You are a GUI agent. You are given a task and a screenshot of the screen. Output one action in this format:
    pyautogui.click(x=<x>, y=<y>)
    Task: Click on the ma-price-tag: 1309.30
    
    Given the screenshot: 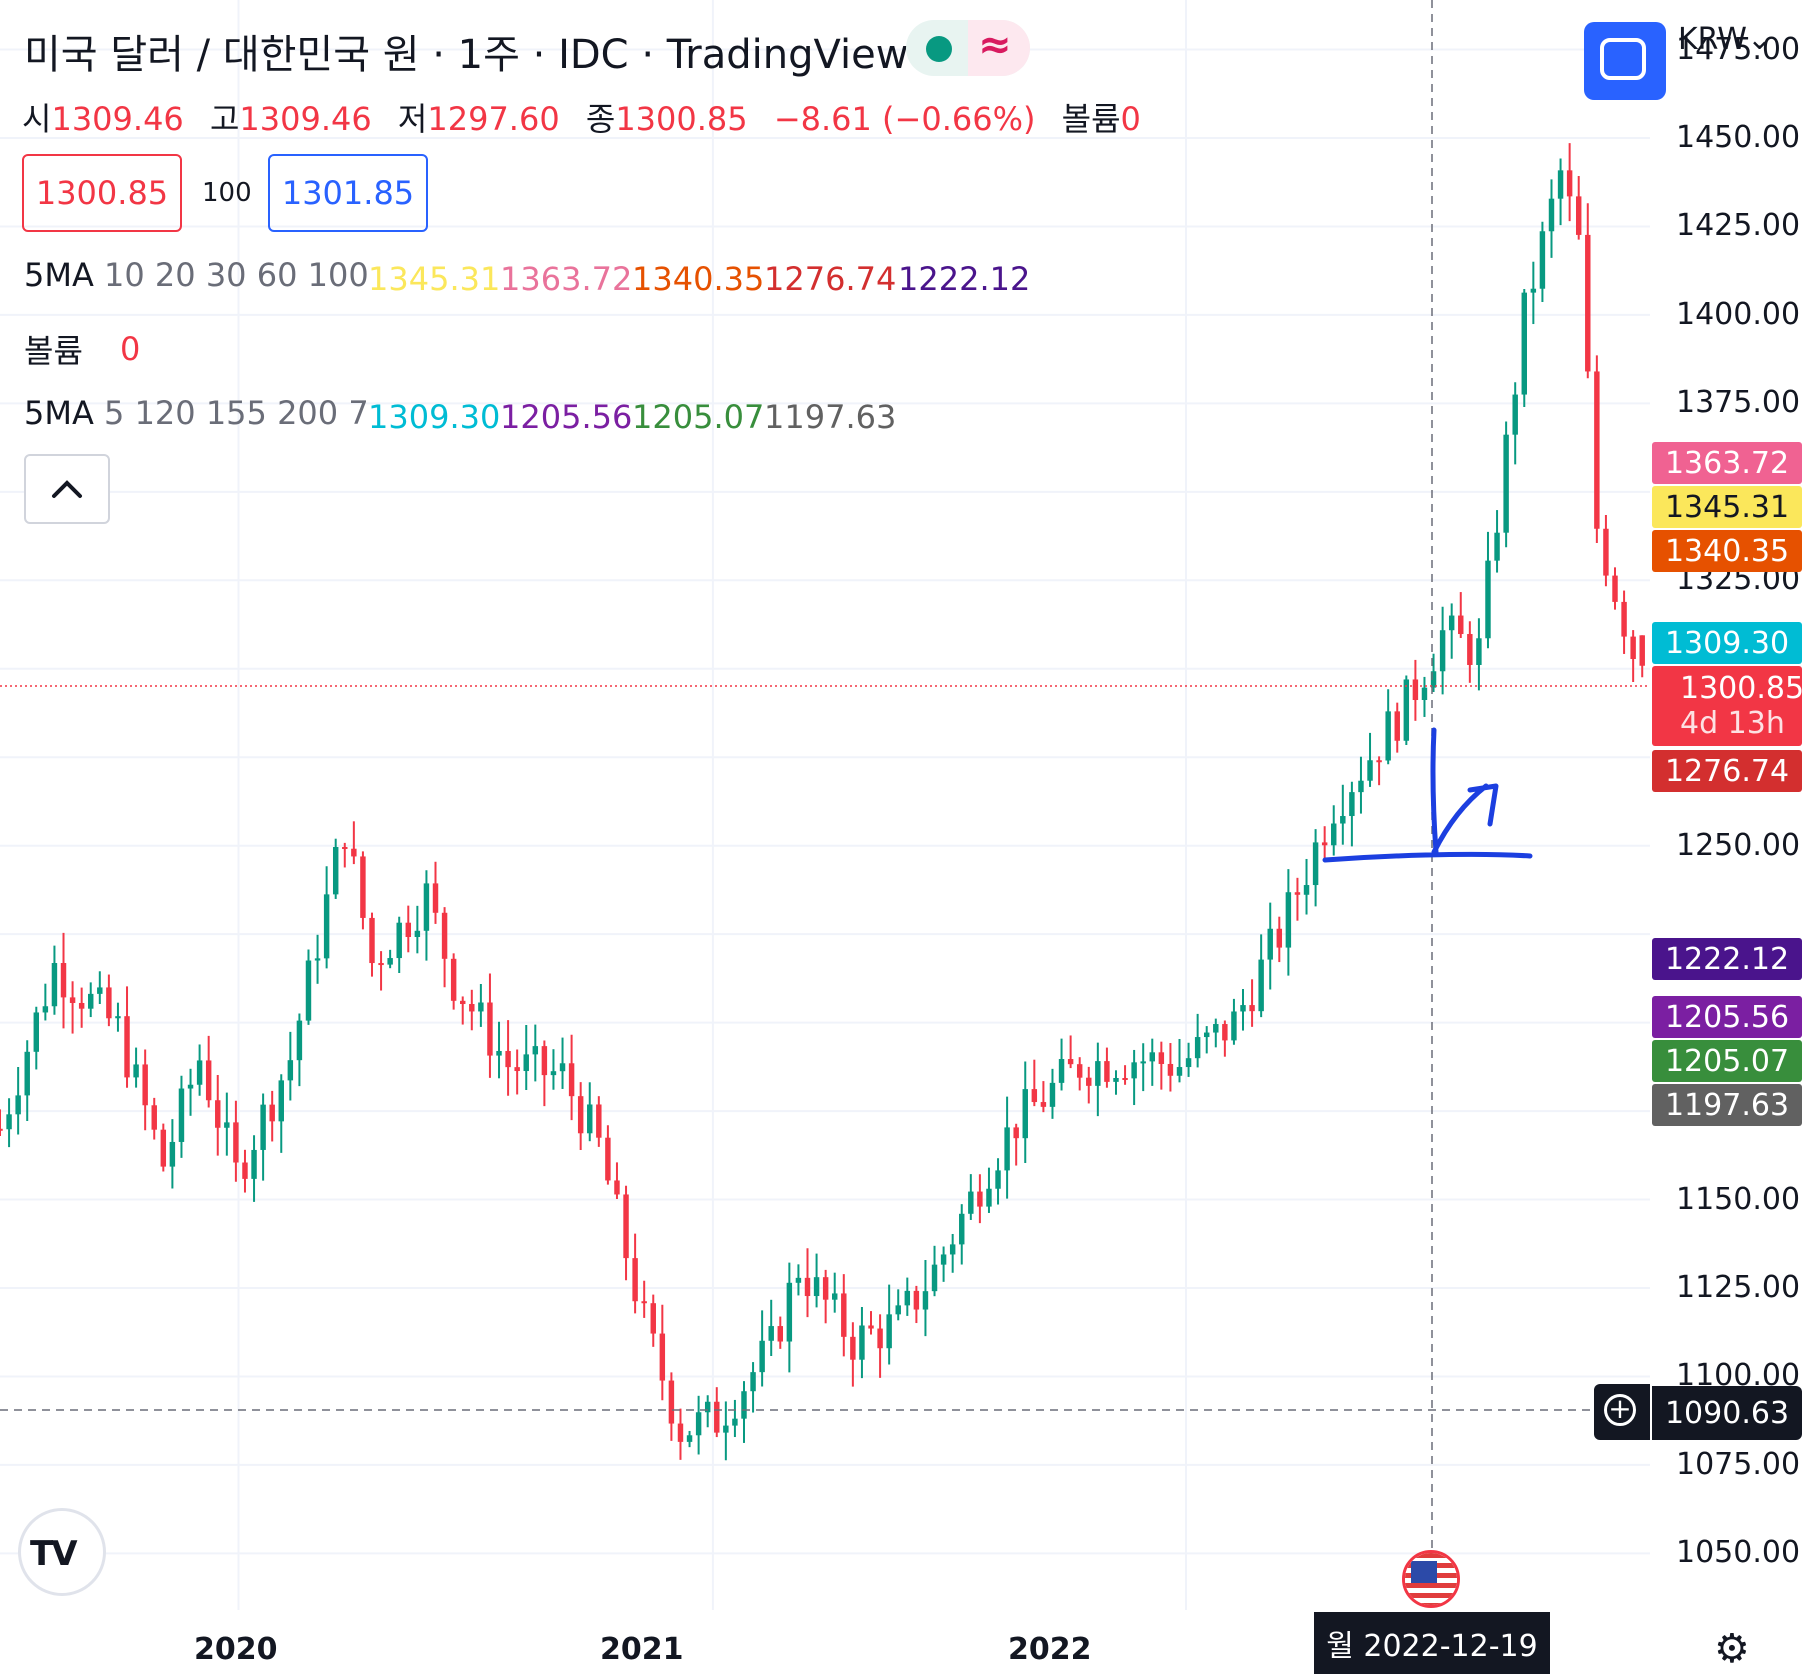 What is the action you would take?
    pyautogui.click(x=1727, y=643)
    